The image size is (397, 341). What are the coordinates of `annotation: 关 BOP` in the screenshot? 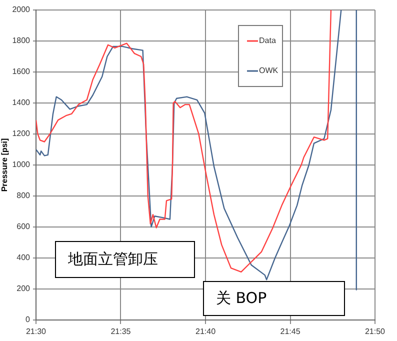 It's located at (241, 298).